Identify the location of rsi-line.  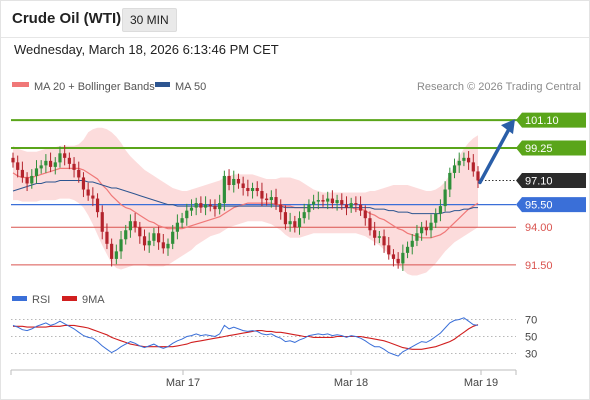
(245, 337).